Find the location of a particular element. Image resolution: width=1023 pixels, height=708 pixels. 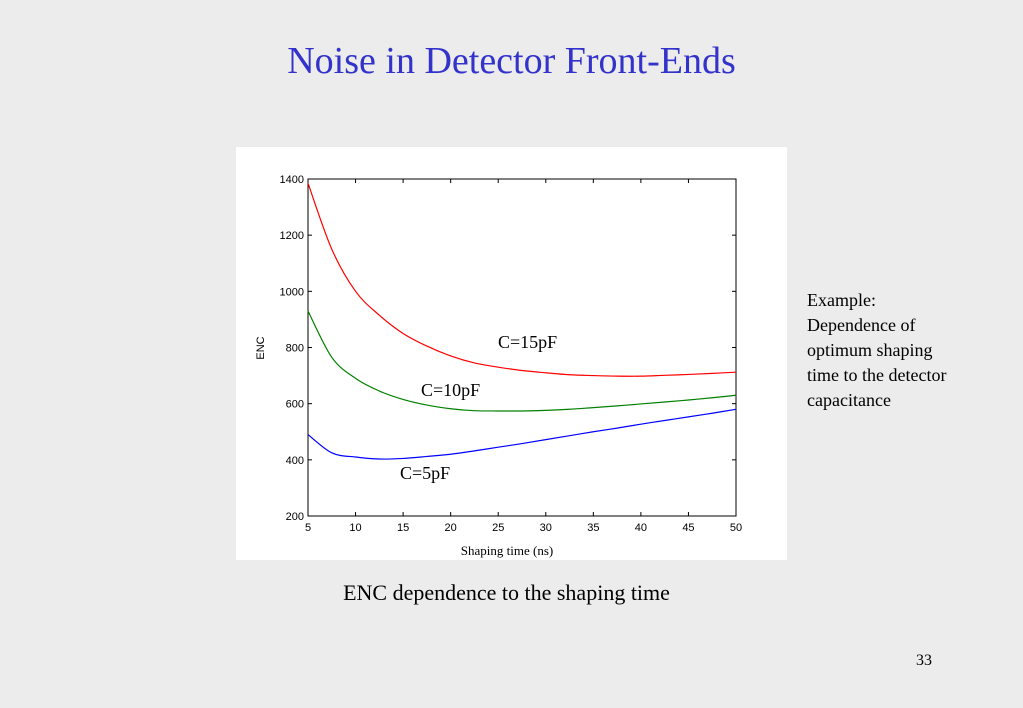

page-number: 33 is located at coordinates (924, 660).